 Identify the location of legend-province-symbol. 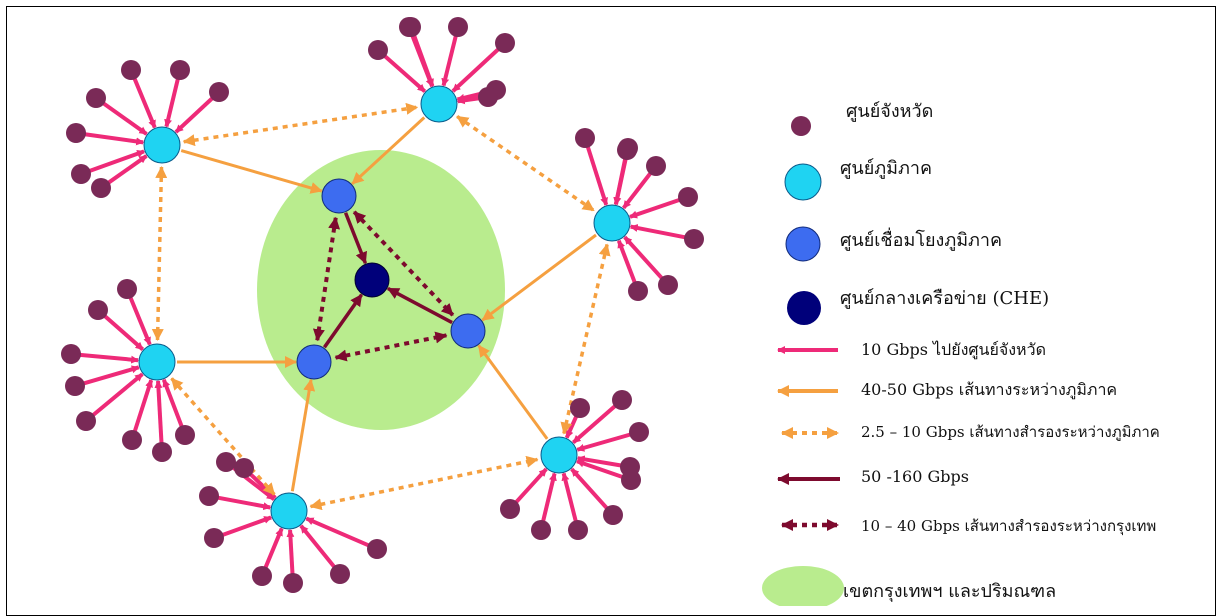
(801, 126).